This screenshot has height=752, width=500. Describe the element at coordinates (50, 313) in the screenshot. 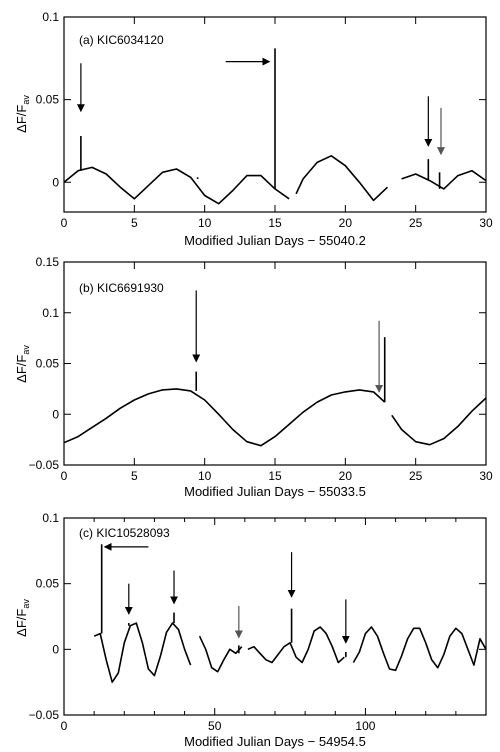

I see `panel-b-ytick-label-3: 0.1` at that location.